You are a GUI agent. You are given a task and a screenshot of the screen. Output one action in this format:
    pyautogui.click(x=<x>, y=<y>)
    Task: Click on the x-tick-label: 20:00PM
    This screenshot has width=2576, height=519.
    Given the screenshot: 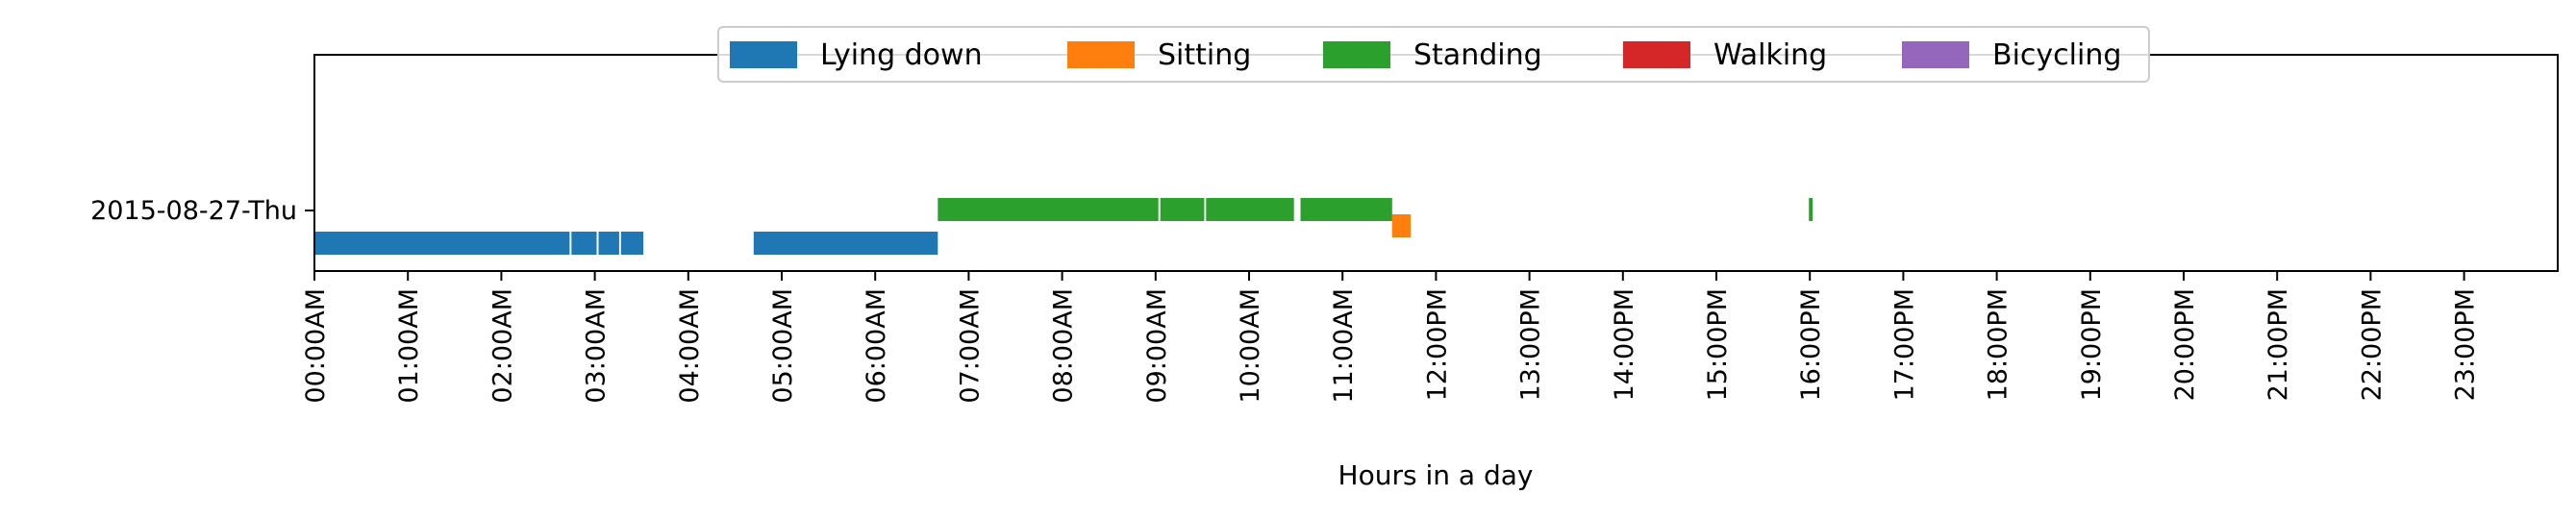 What is the action you would take?
    pyautogui.click(x=2185, y=344)
    